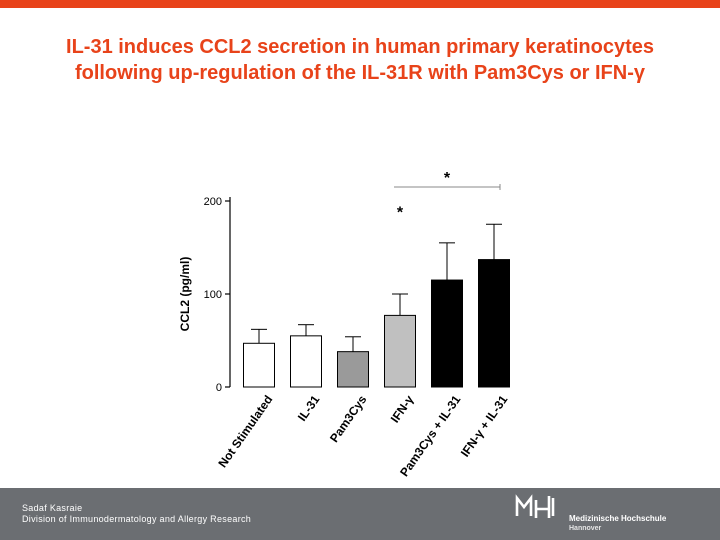 The height and width of the screenshot is (540, 720). Describe the element at coordinates (484, 425) in the screenshot. I see `category-label: IFN-γ + IL-31` at that location.